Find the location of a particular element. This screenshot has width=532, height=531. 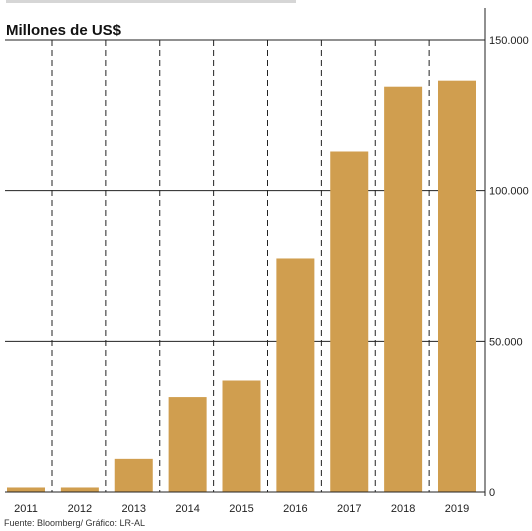

bar-2016 is located at coordinates (295, 375).